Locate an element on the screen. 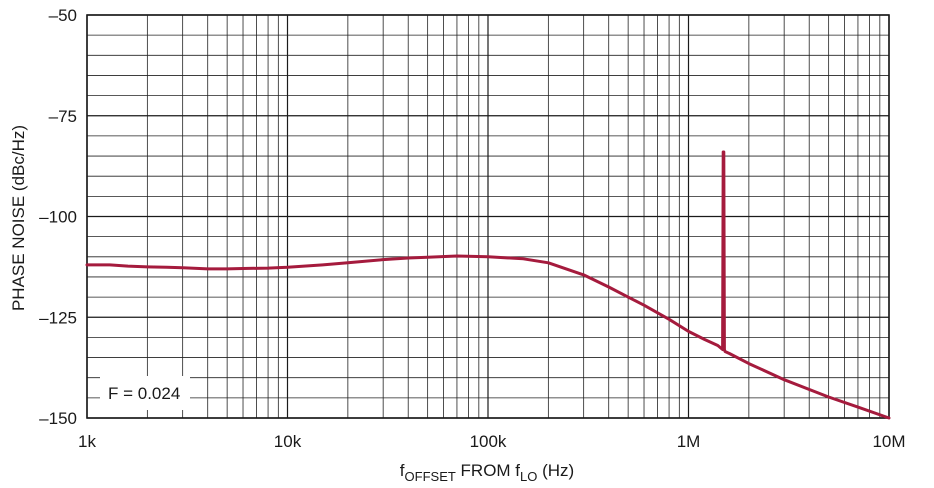 The width and height of the screenshot is (934, 488). x-axis-title: fOFFSET FROM fLO (Hz) is located at coordinates (487, 472).